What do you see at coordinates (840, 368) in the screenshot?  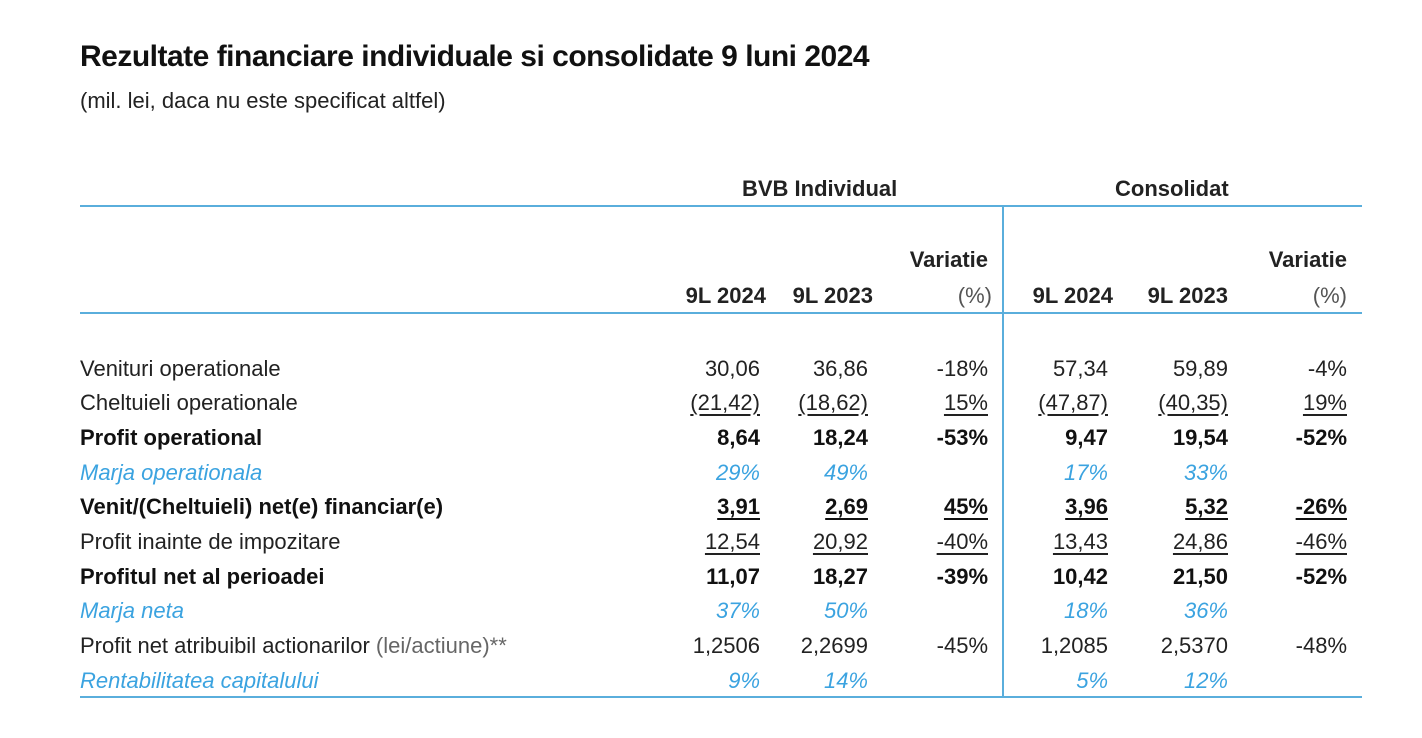 I see `cell-value: 36,86` at bounding box center [840, 368].